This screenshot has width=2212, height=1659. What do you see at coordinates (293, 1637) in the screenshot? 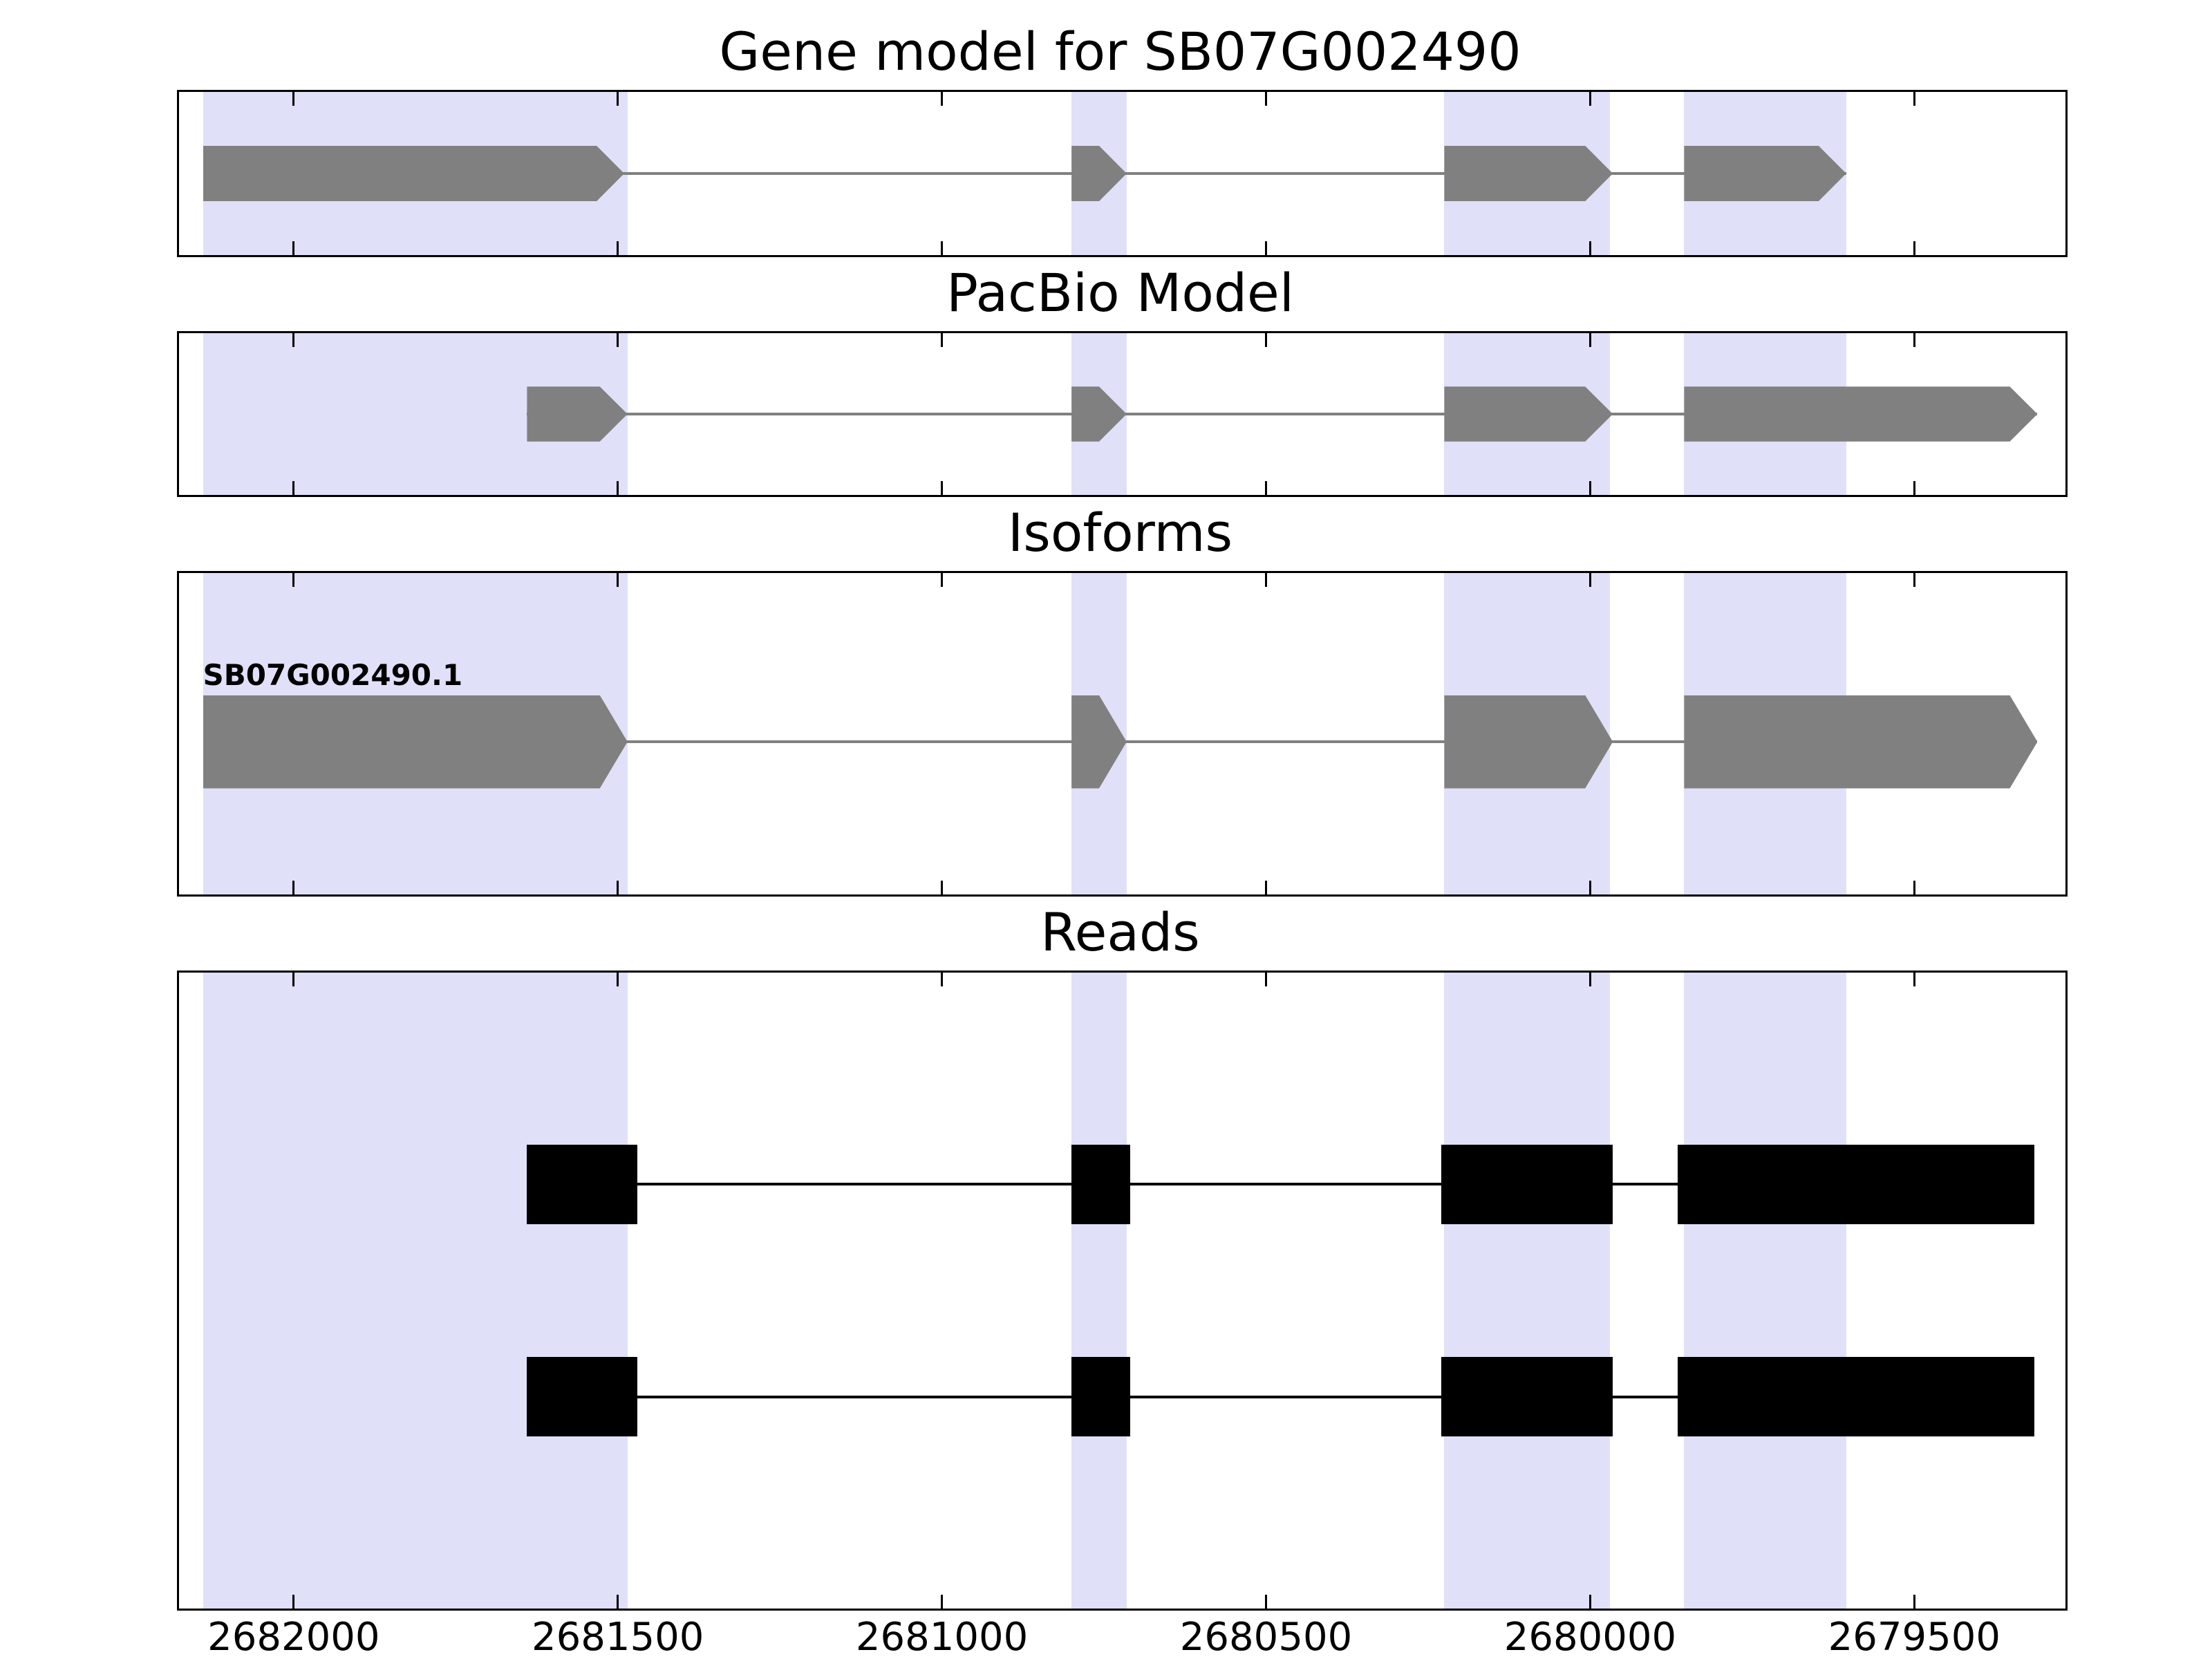
I see `axis-tick-label: 2682000` at bounding box center [293, 1637].